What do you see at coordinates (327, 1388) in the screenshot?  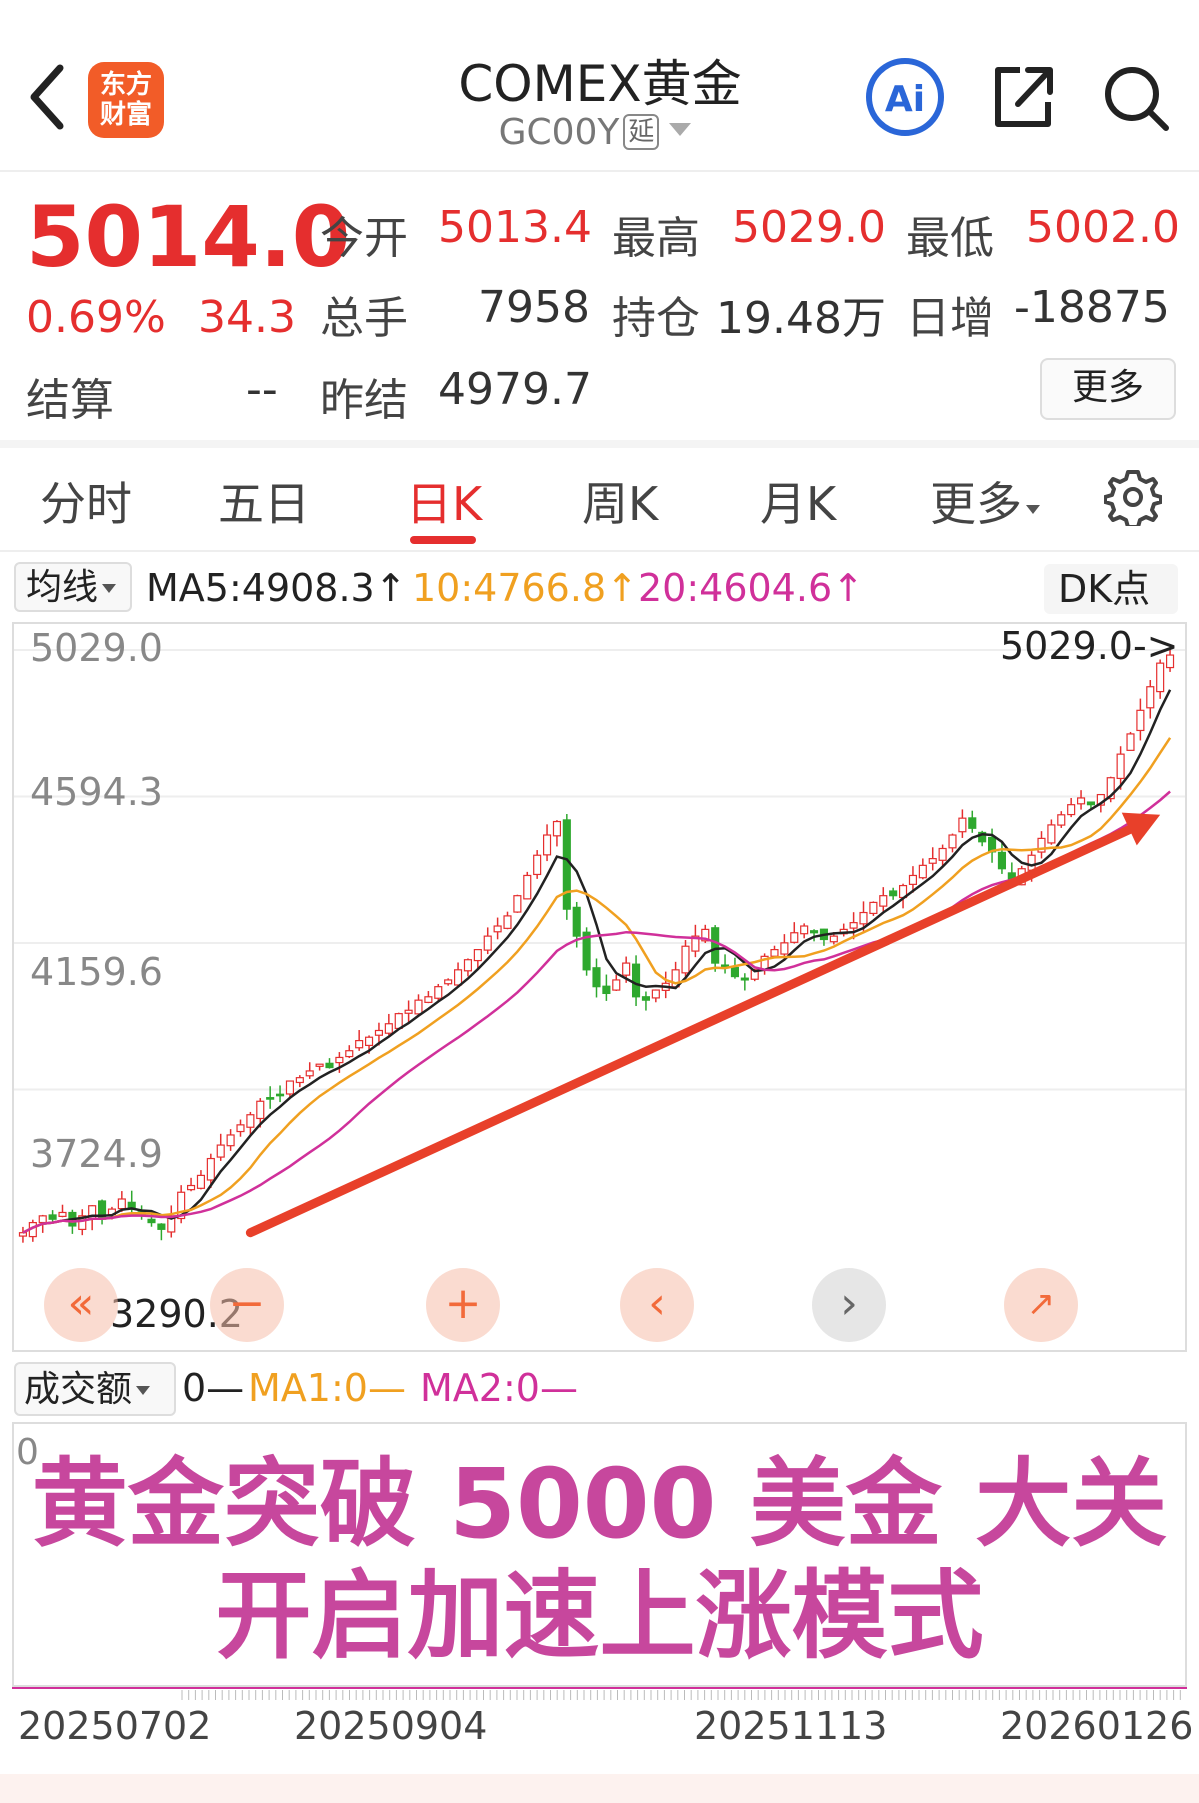 I see `volume-ma1-readout: MA1:0—` at bounding box center [327, 1388].